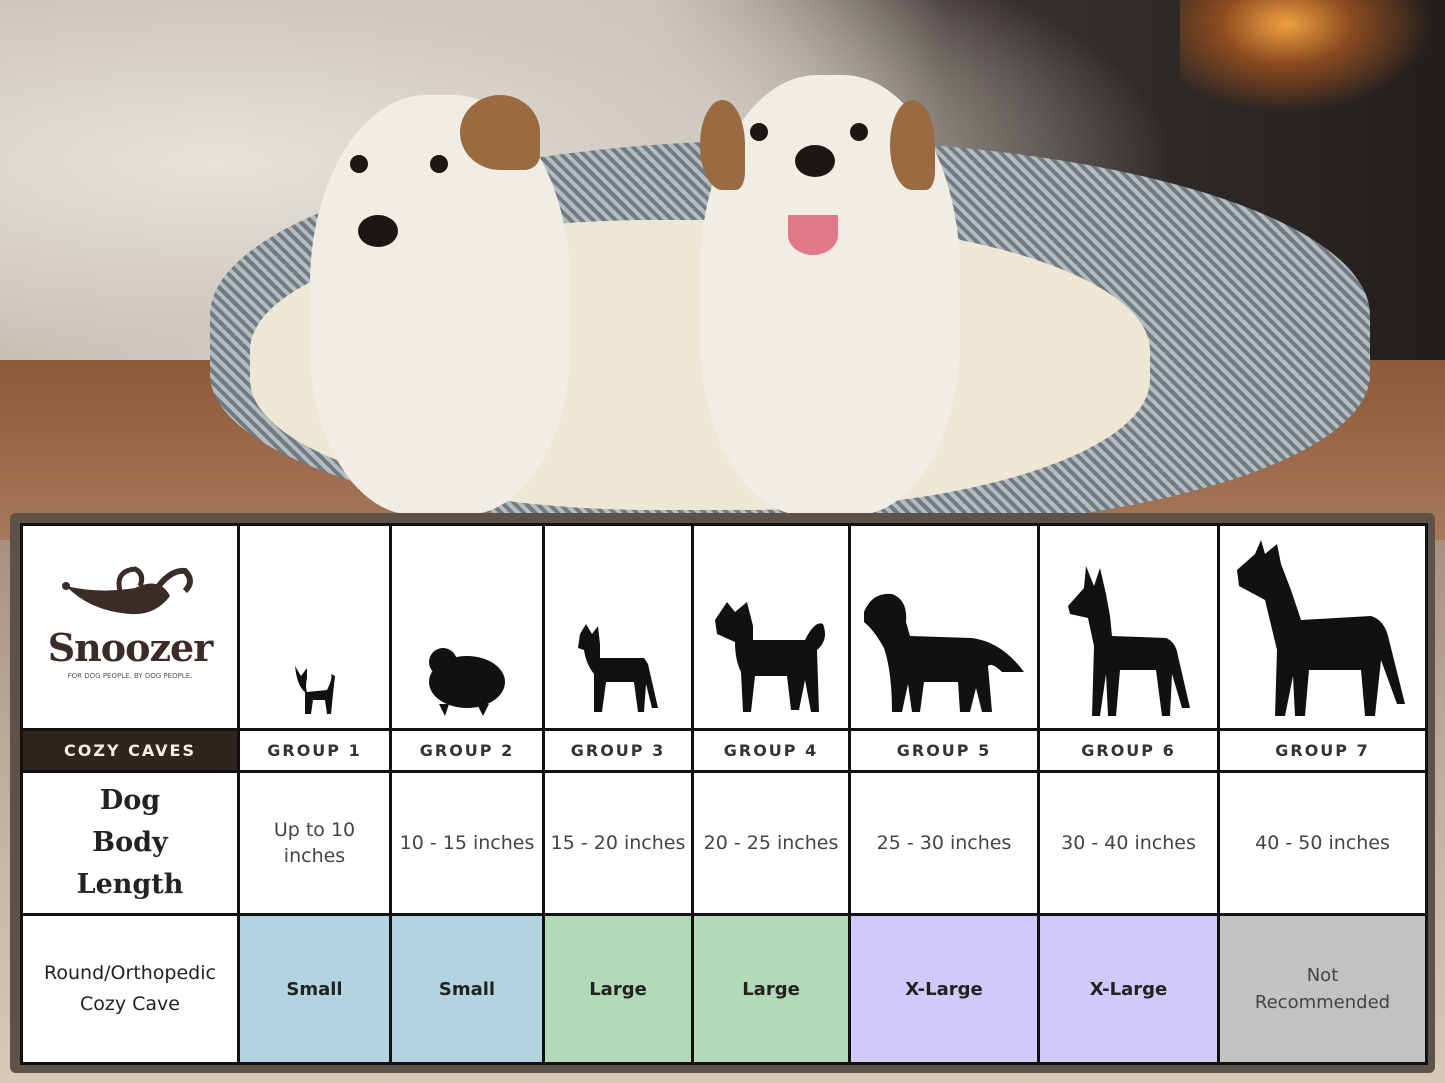 The image size is (1445, 1083). I want to click on length-cell: 30 - 40 inches, so click(1128, 843).